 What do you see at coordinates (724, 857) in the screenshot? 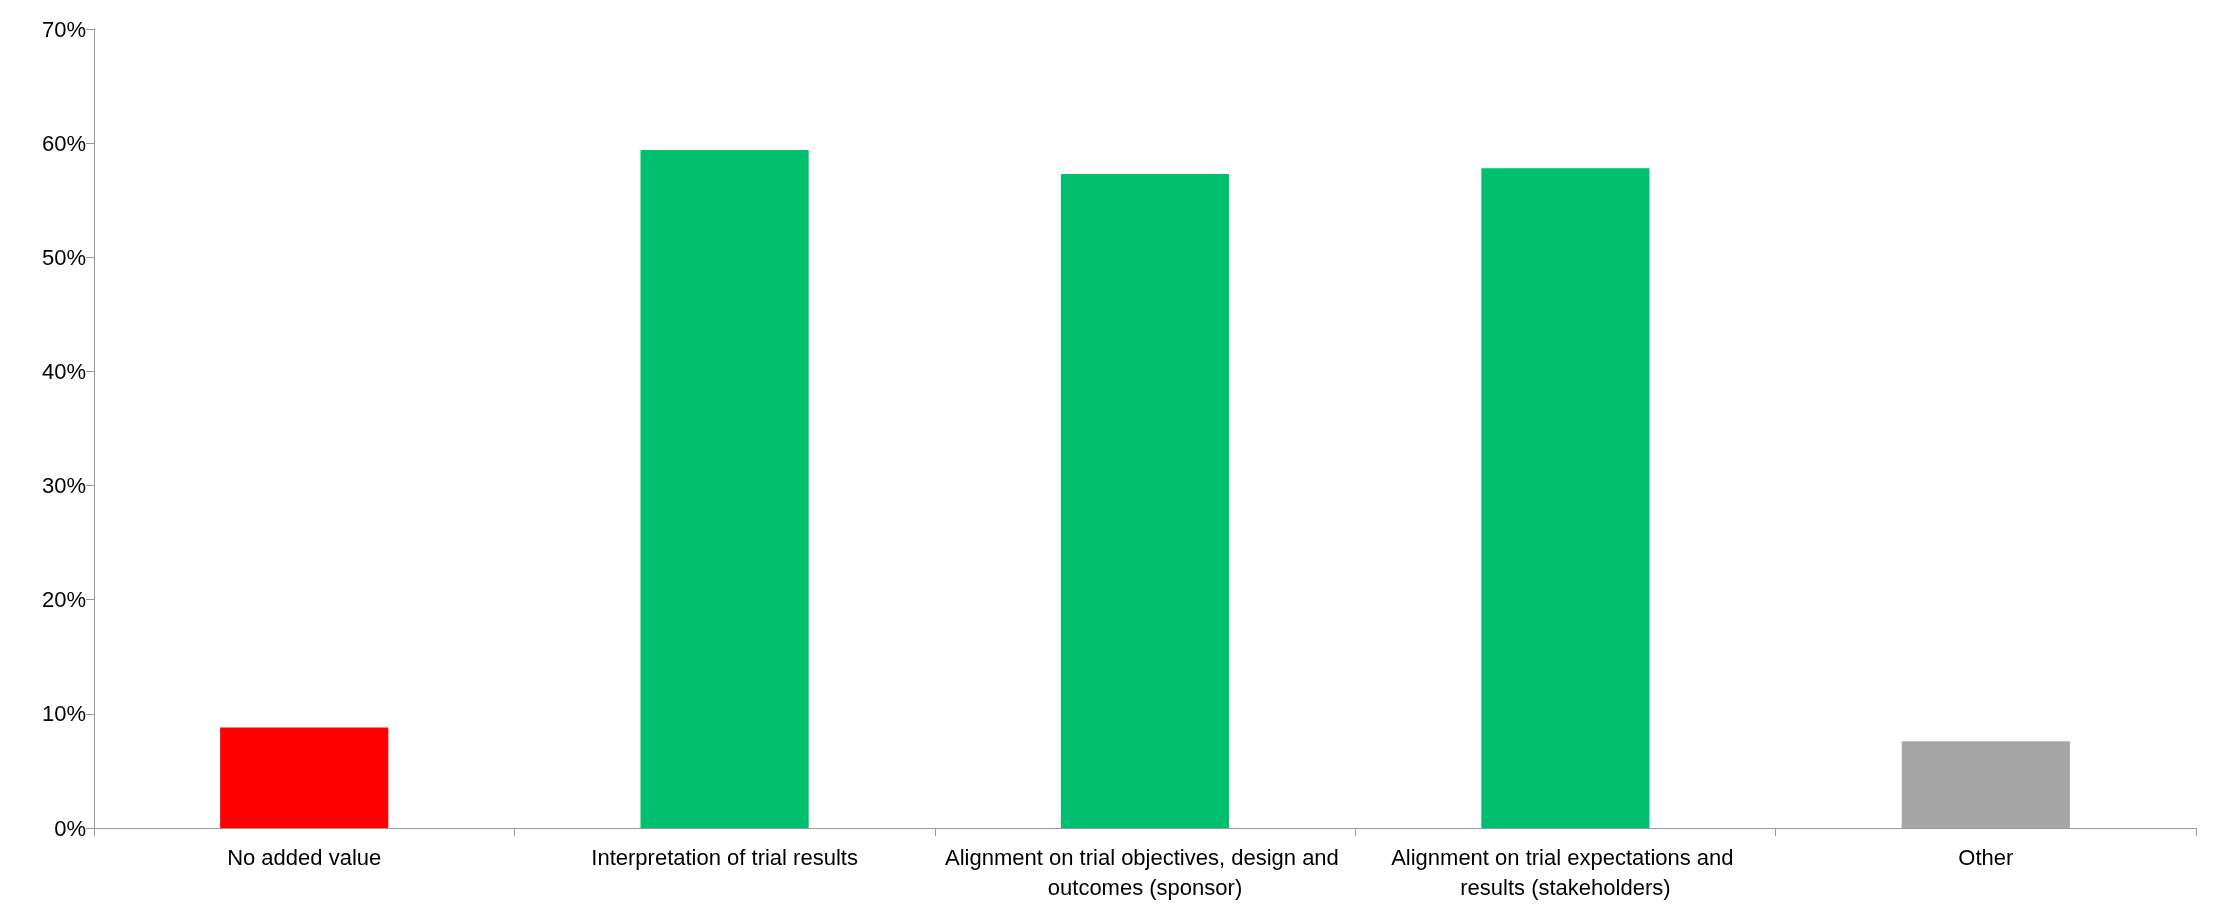
I see `x-tick-label: Interpretation of trial results` at bounding box center [724, 857].